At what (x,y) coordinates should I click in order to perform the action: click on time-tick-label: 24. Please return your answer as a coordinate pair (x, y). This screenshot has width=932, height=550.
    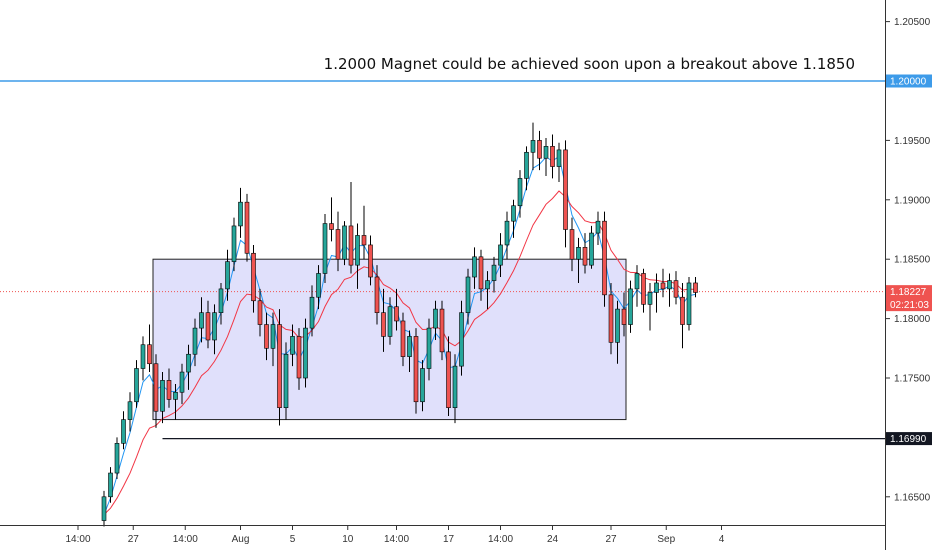
    Looking at the image, I should click on (553, 539).